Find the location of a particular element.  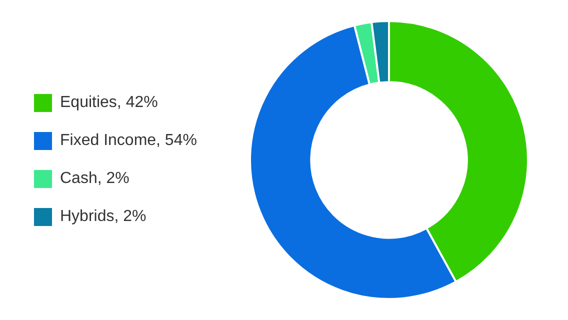

legend-label: Hybrids, 2% is located at coordinates (103, 217).